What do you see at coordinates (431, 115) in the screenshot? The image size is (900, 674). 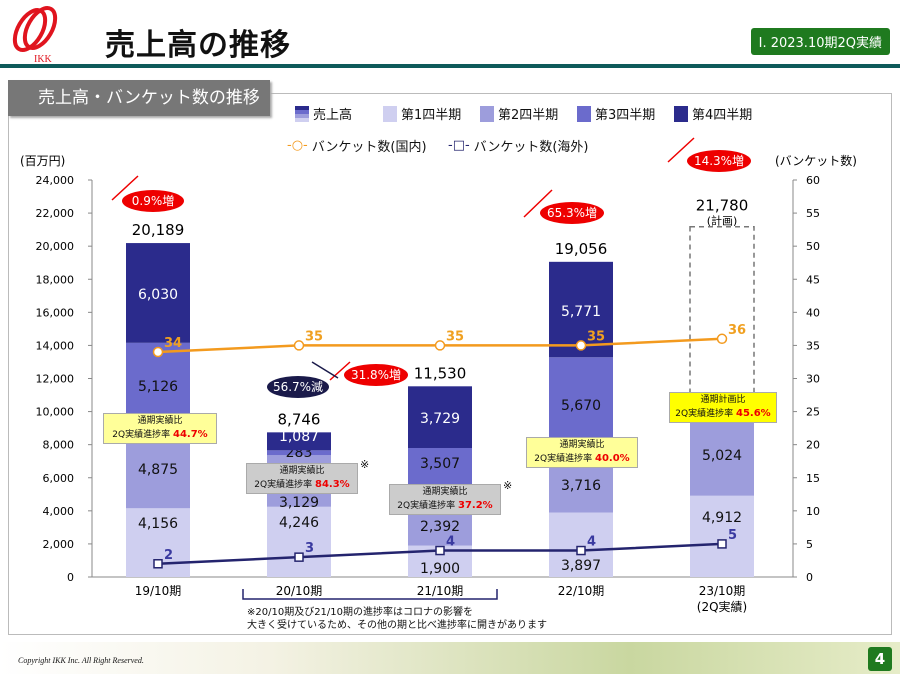 I see `legend-label: 第1四半期` at bounding box center [431, 115].